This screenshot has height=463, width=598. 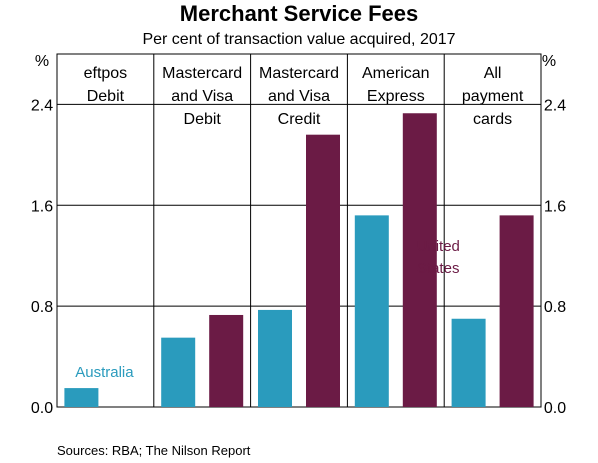 What do you see at coordinates (438, 246) in the screenshot?
I see `annotation-united-states: United` at bounding box center [438, 246].